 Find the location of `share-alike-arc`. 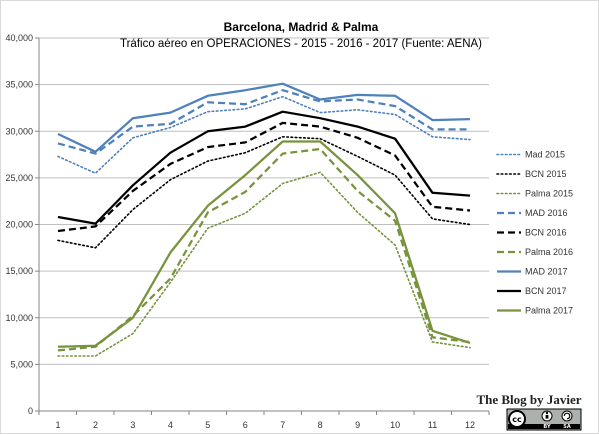

share-alike-arc is located at coordinates (567, 416).